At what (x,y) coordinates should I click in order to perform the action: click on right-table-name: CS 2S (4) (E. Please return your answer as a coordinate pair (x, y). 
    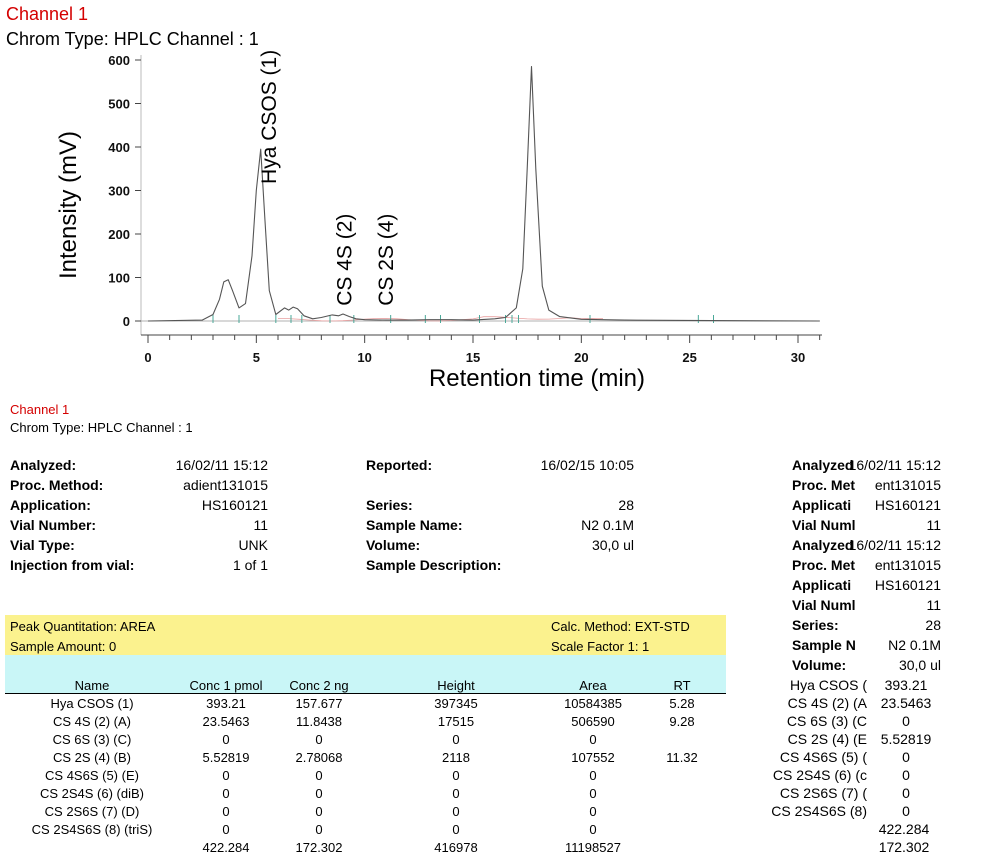
    Looking at the image, I should click on (827, 739).